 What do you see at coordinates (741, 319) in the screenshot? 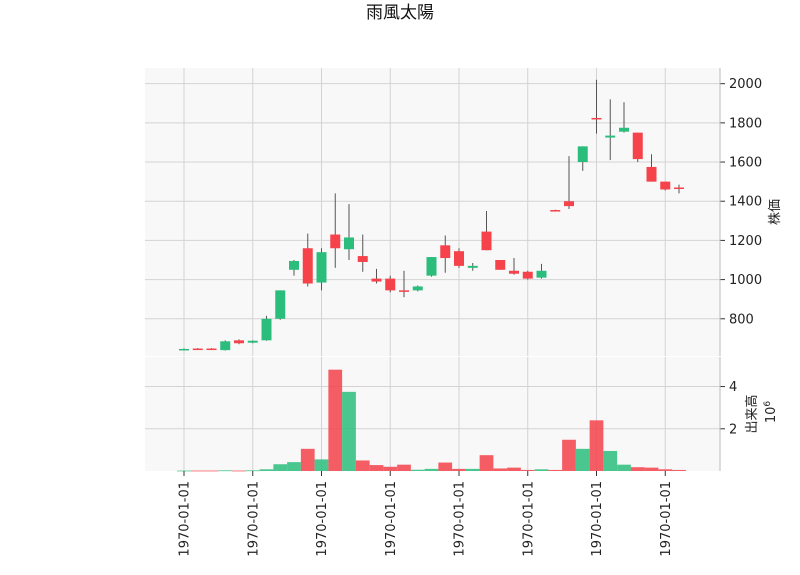
I see `price-tick-label: 800` at bounding box center [741, 319].